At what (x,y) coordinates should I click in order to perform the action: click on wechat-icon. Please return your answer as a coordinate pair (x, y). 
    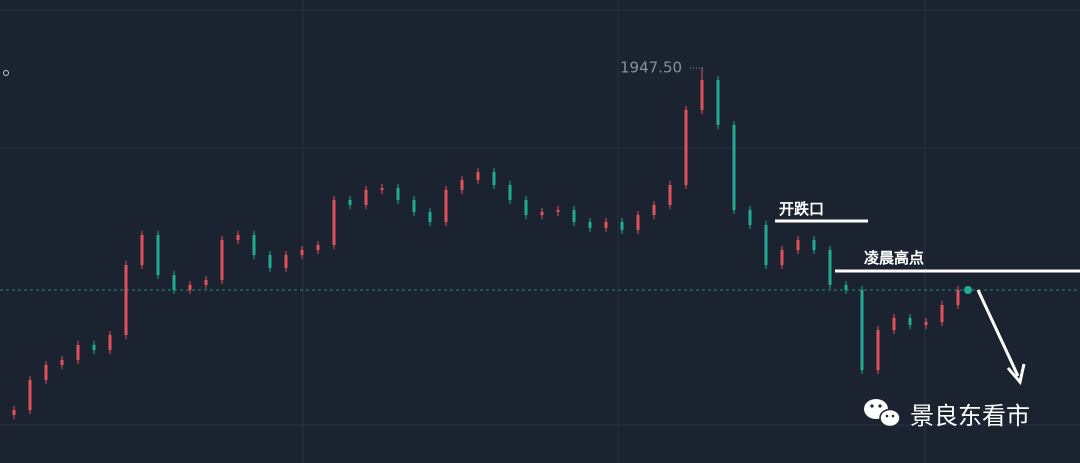
    Looking at the image, I should click on (882, 413).